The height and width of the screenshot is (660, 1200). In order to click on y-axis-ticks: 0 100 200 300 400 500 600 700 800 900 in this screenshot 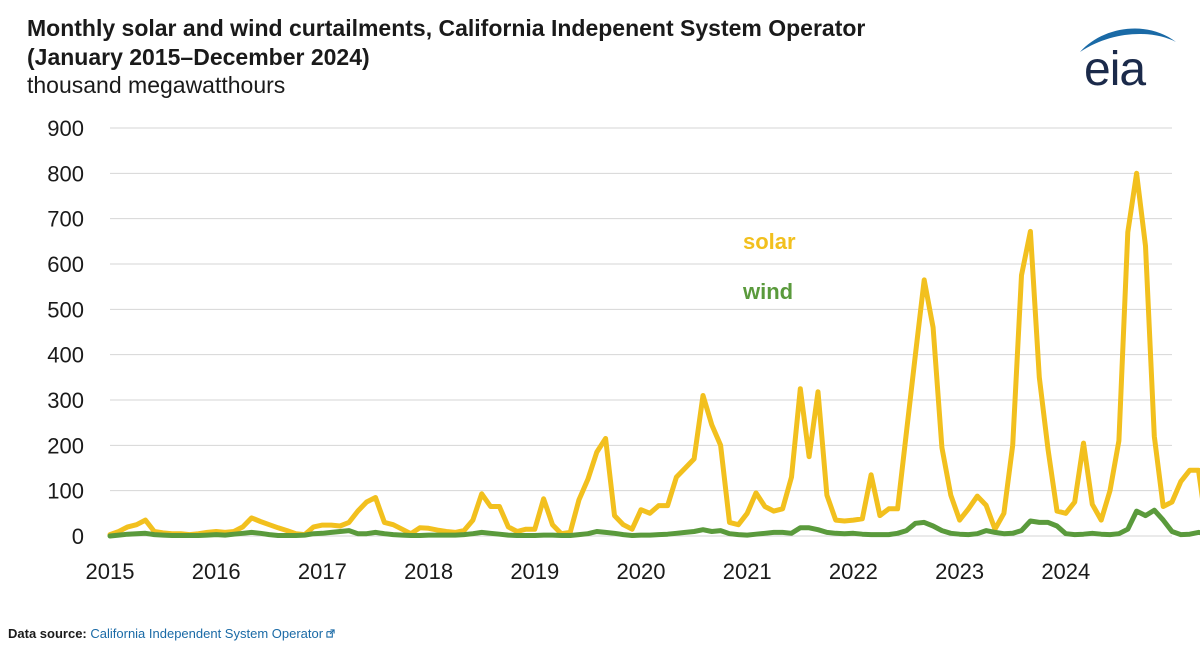, I will do `click(65, 332)`.